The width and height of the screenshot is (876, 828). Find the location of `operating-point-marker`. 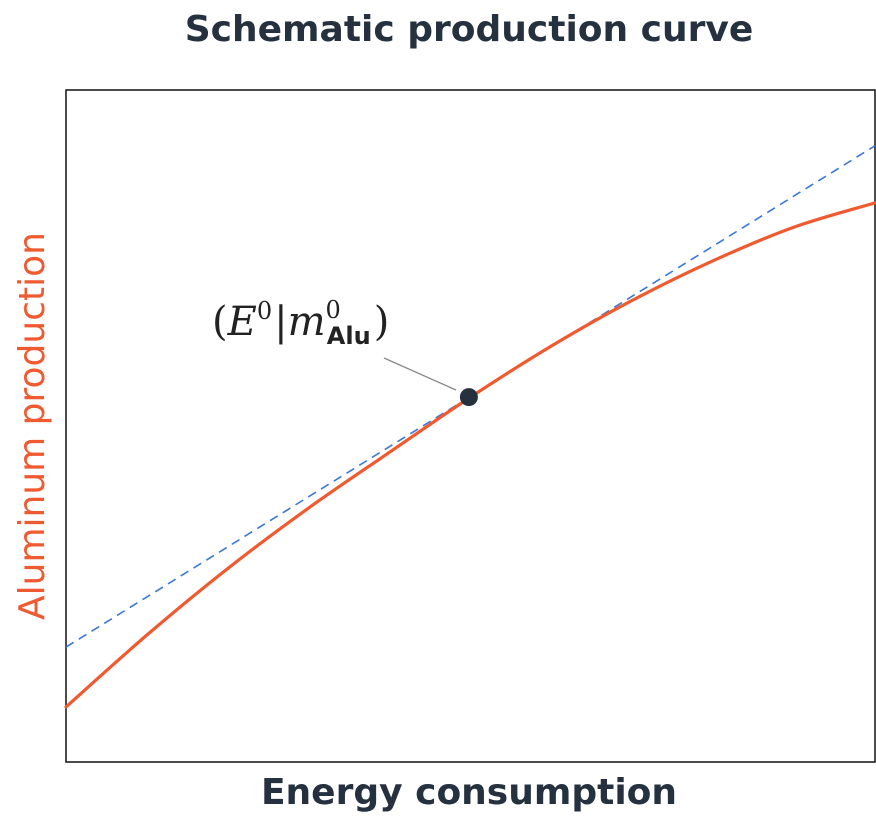

operating-point-marker is located at coordinates (468, 397).